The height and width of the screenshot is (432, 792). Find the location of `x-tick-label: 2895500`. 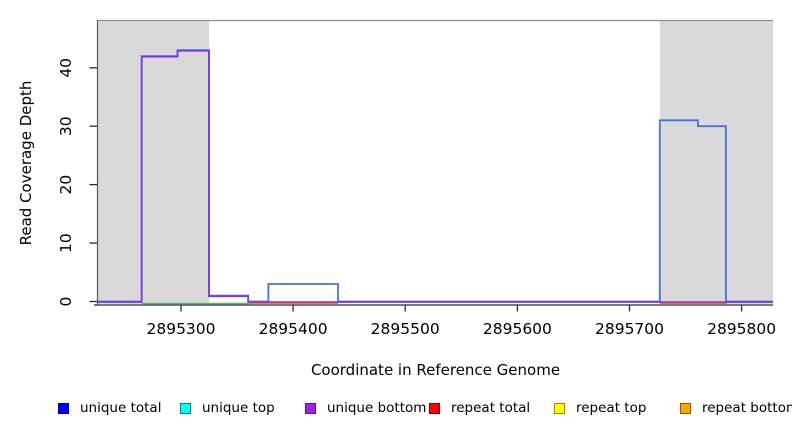

x-tick-label: 2895500 is located at coordinates (405, 329).